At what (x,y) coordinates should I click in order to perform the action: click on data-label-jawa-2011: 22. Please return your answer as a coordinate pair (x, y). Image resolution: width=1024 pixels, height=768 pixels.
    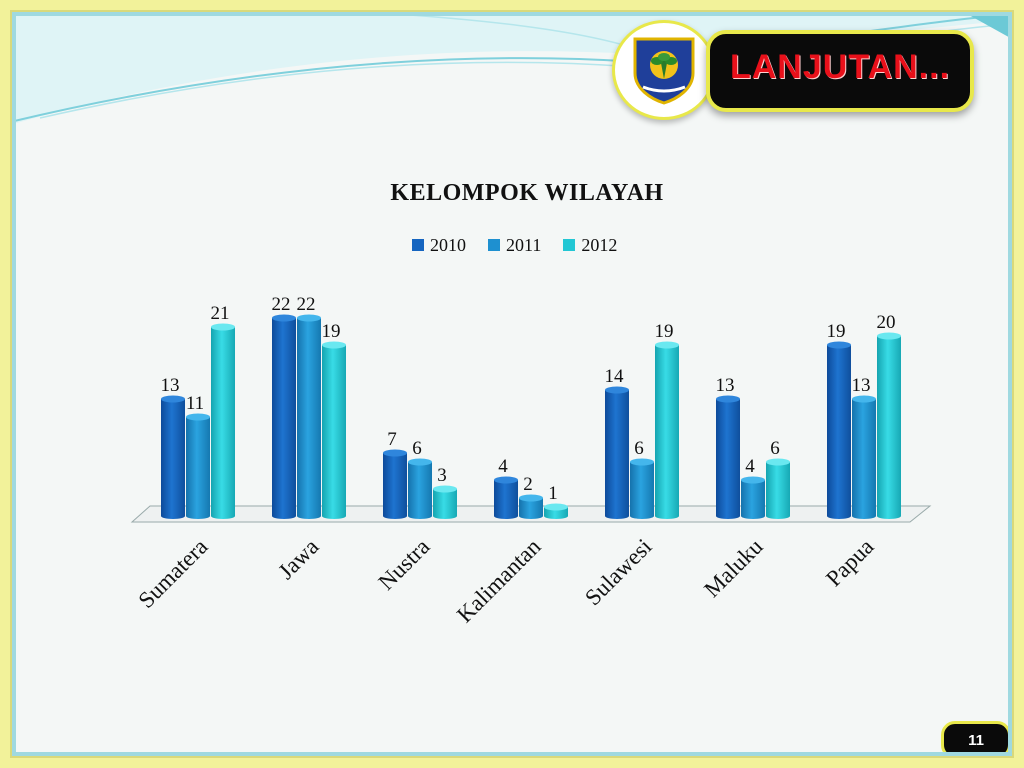
    Looking at the image, I should click on (306, 304).